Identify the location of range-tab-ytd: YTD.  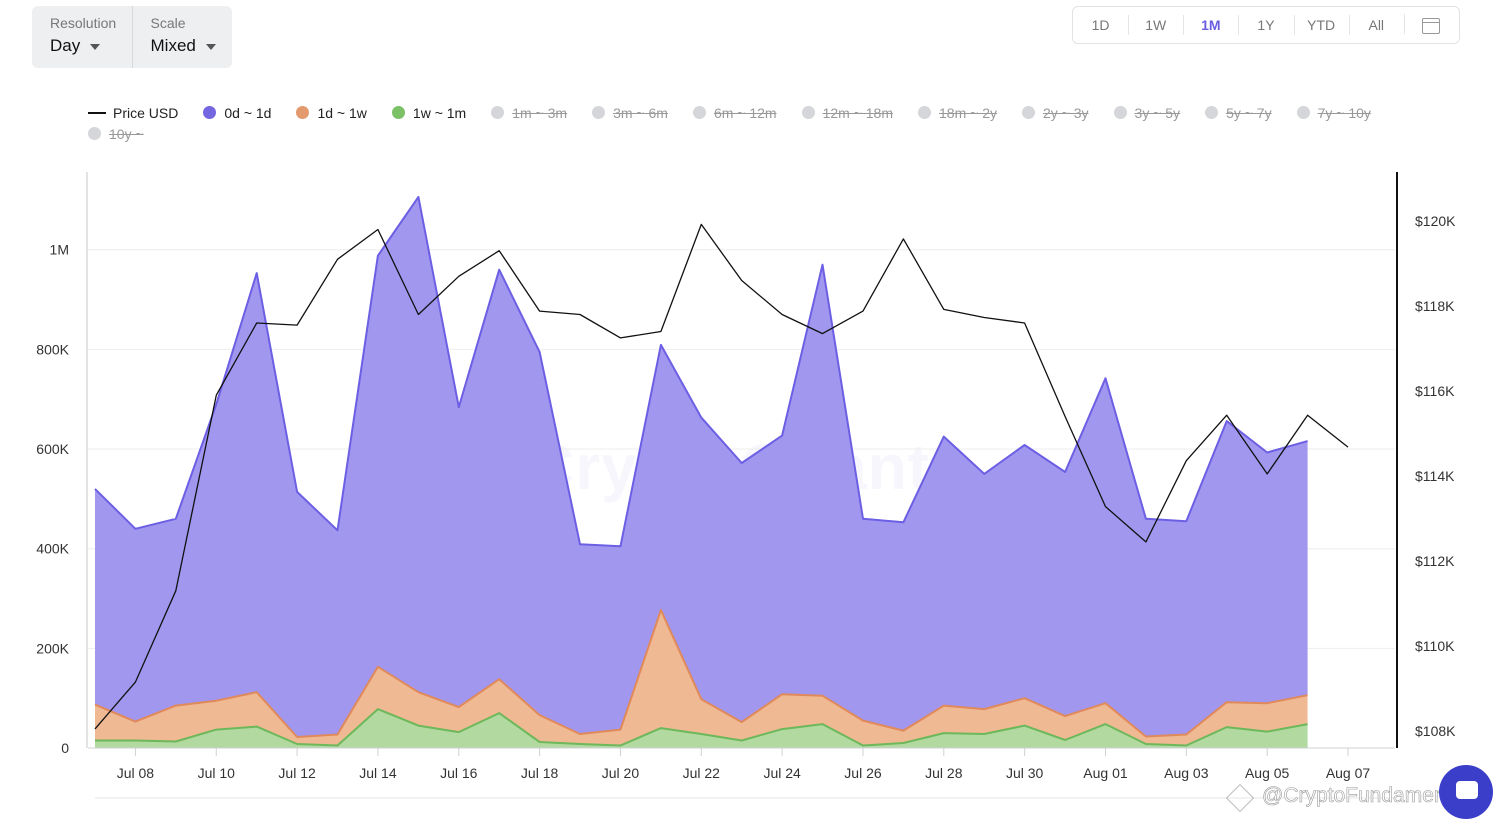
(1321, 25).